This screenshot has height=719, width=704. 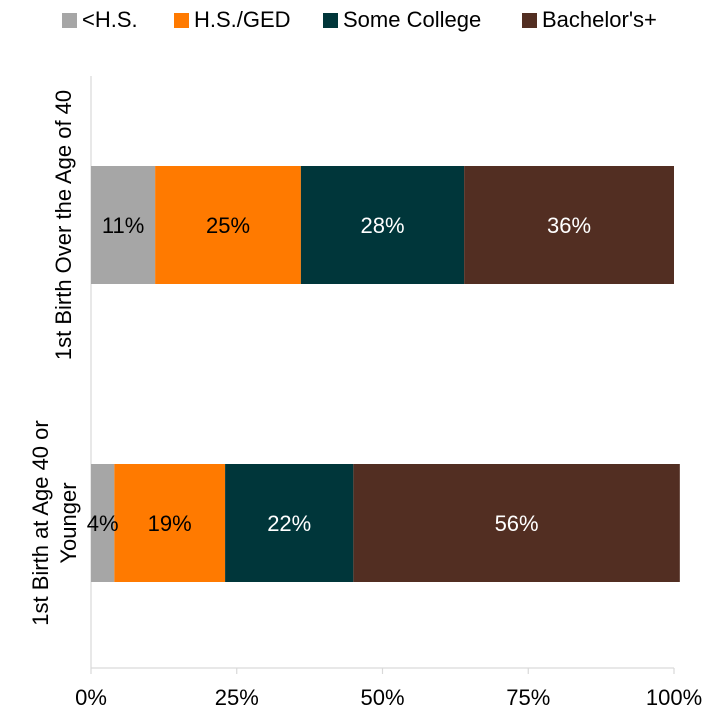 I want to click on data-label: 19%, so click(x=170, y=523).